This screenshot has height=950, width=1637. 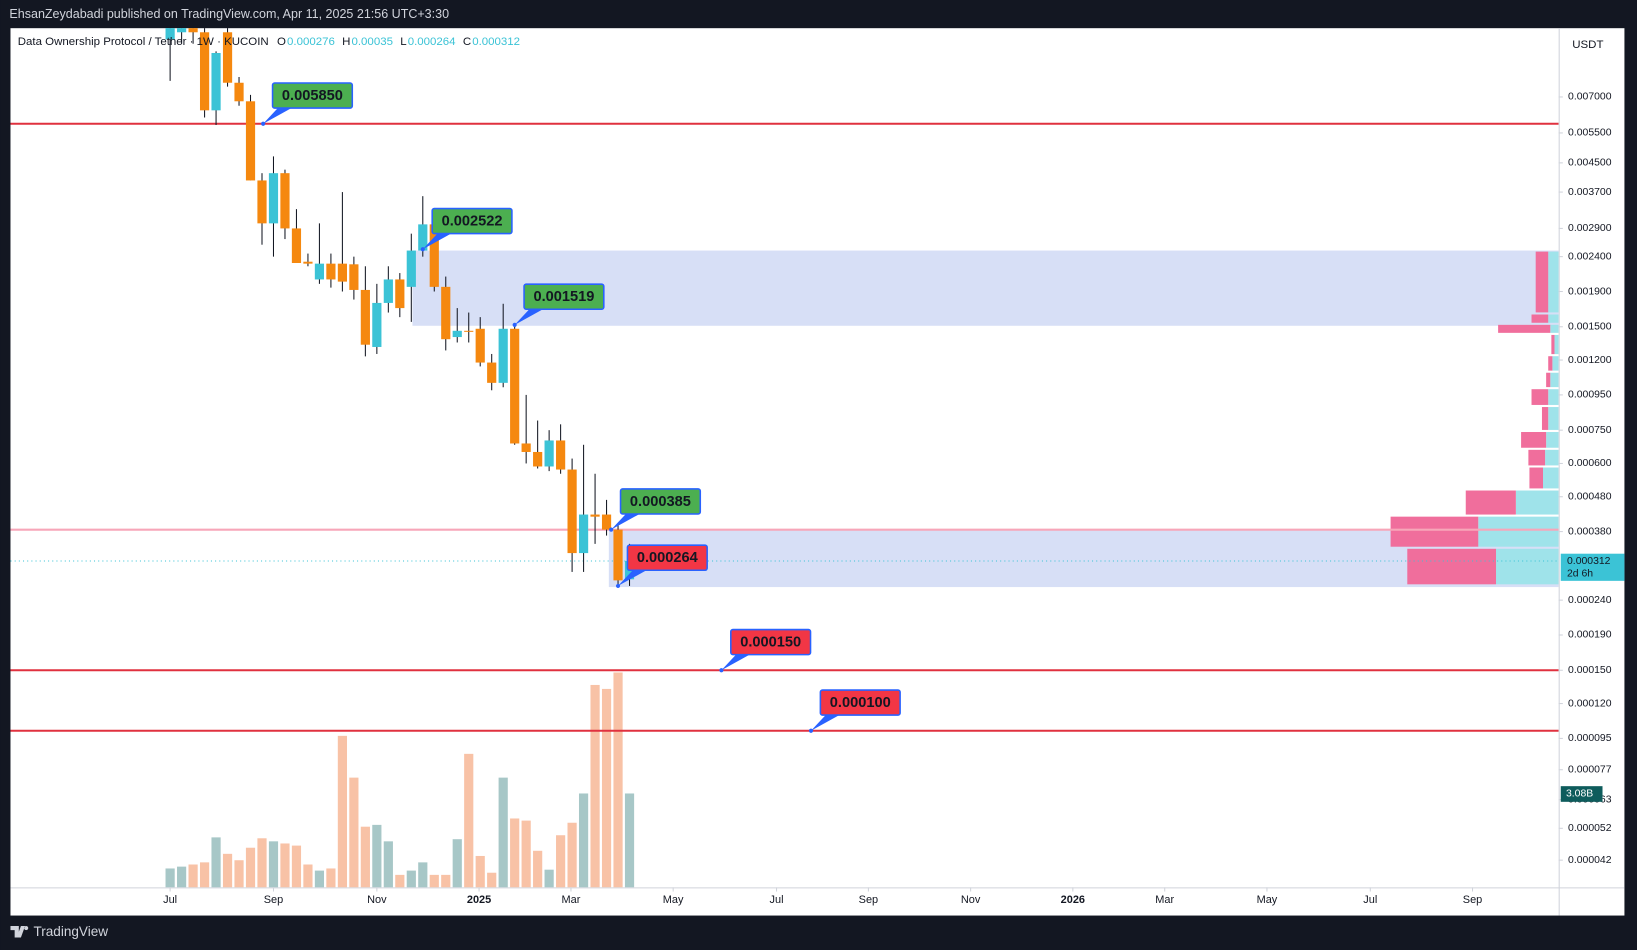 What do you see at coordinates (1590, 600) in the screenshot?
I see `y-tick-label: 0.000240` at bounding box center [1590, 600].